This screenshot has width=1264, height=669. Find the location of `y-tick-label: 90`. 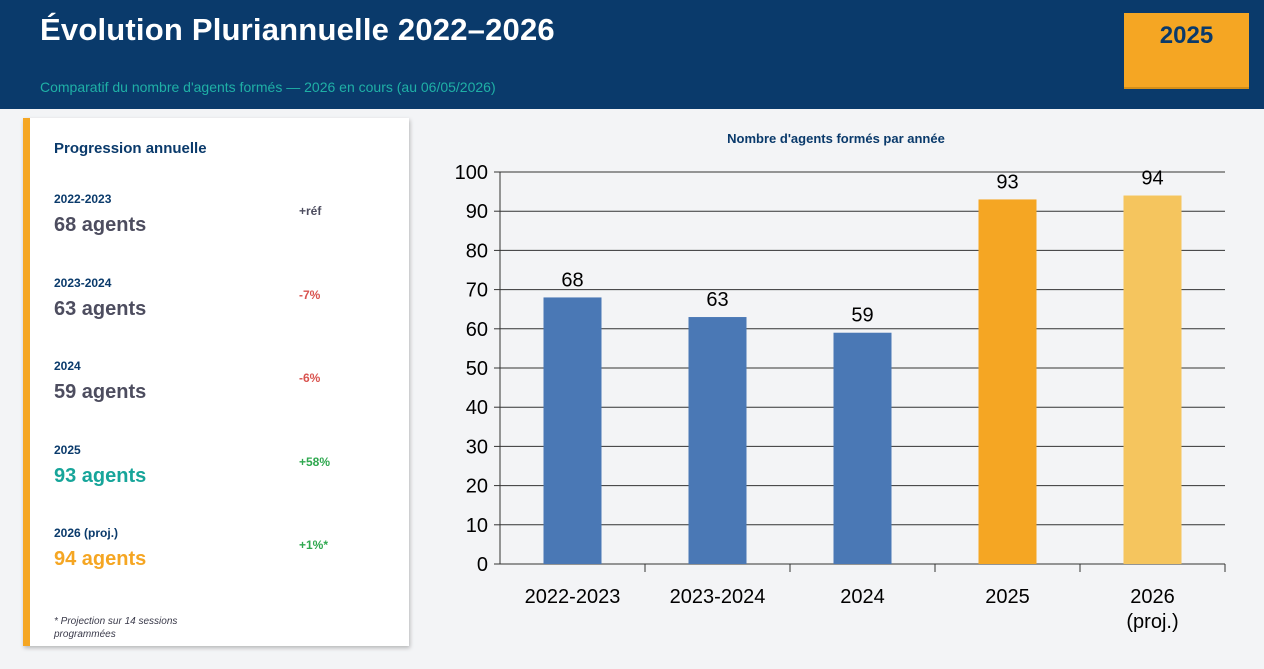

y-tick-label: 90 is located at coordinates (477, 212).